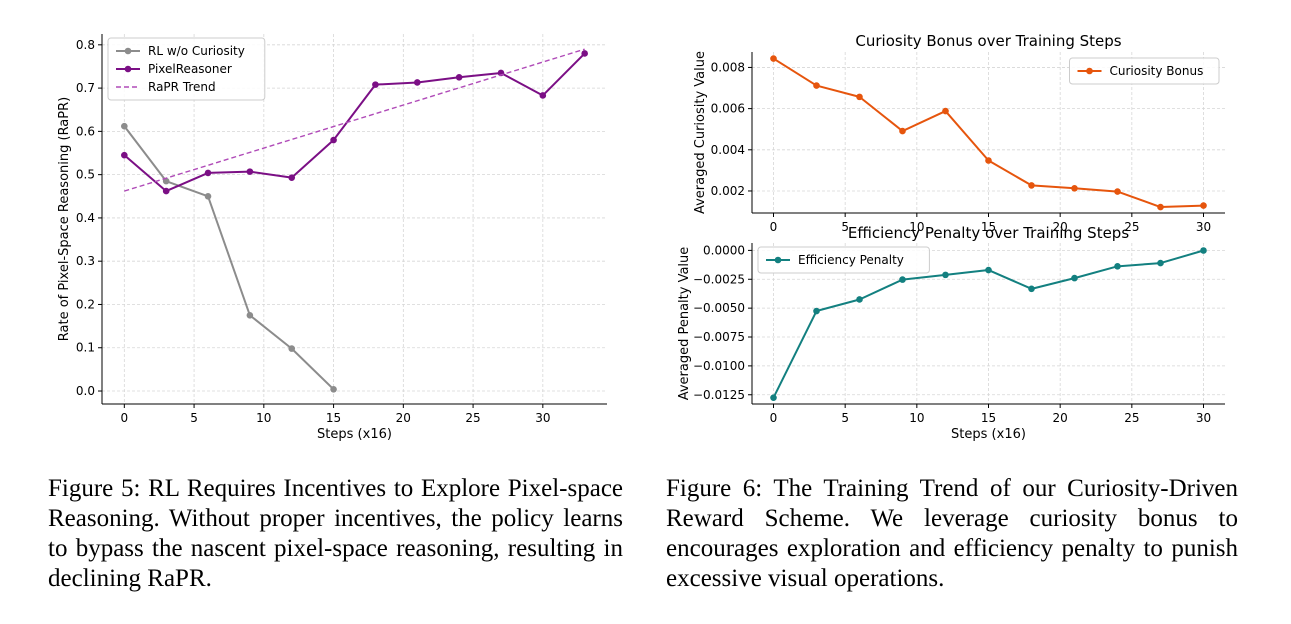 The width and height of the screenshot is (1291, 624). I want to click on y-tick-label: 0.6, so click(85, 131).